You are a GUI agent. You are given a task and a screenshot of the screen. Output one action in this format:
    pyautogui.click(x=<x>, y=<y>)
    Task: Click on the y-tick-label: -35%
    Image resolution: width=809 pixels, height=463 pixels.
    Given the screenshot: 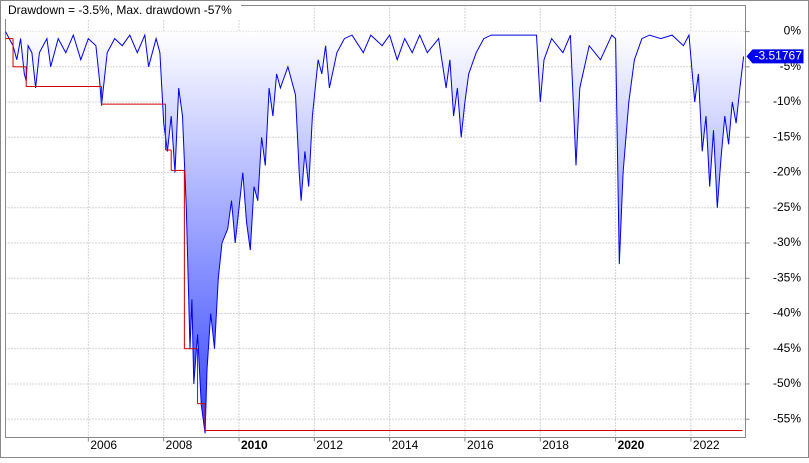 What is the action you would take?
    pyautogui.click(x=787, y=277)
    